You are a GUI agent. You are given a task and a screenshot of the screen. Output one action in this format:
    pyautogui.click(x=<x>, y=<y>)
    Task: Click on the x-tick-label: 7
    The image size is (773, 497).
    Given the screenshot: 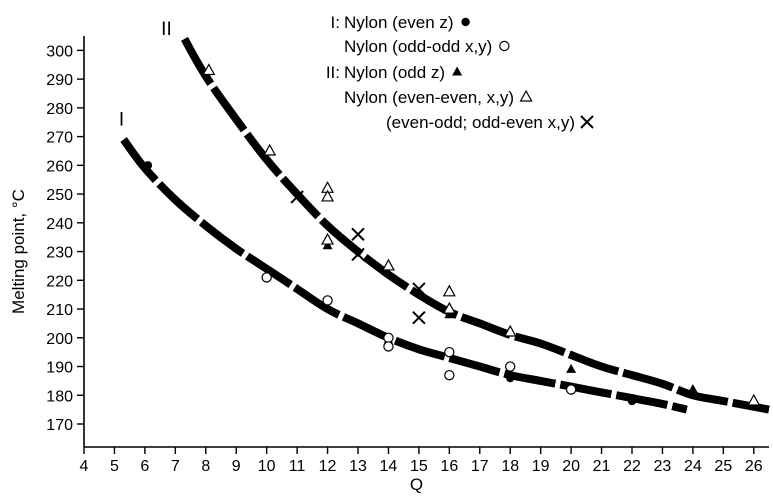 What is the action you would take?
    pyautogui.click(x=175, y=466)
    